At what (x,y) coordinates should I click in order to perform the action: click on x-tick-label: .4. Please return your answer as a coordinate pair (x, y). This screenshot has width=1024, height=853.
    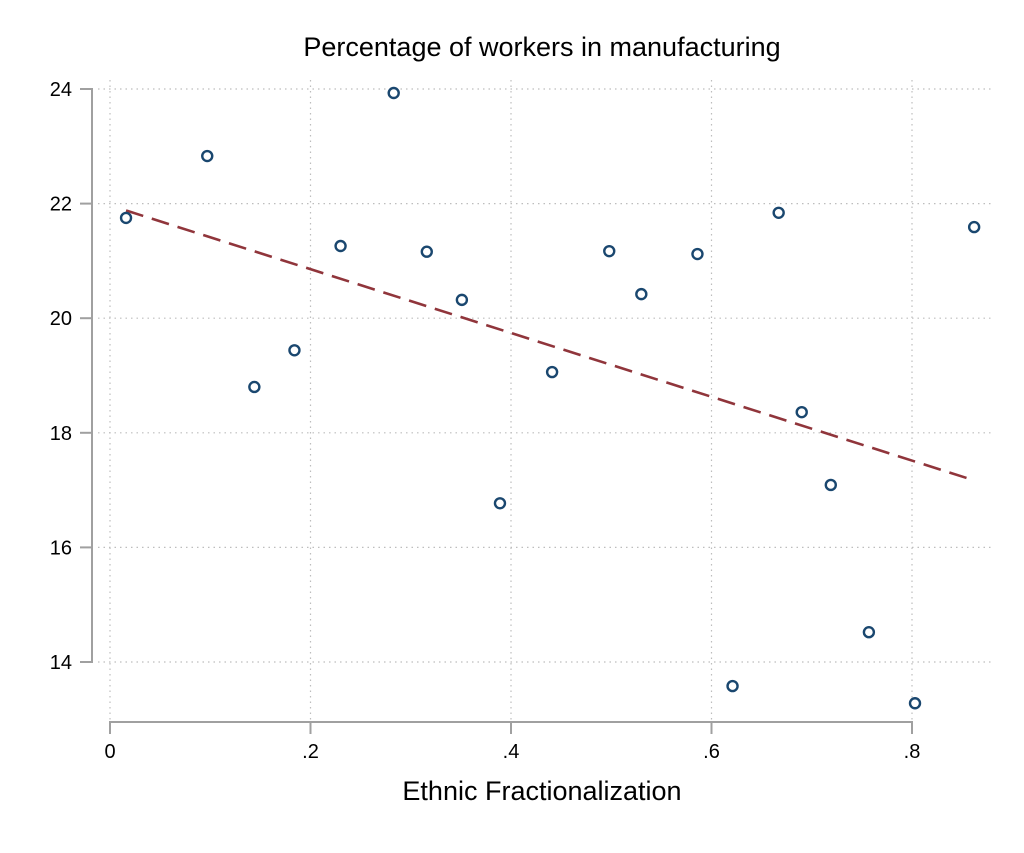
    Looking at the image, I should click on (511, 752).